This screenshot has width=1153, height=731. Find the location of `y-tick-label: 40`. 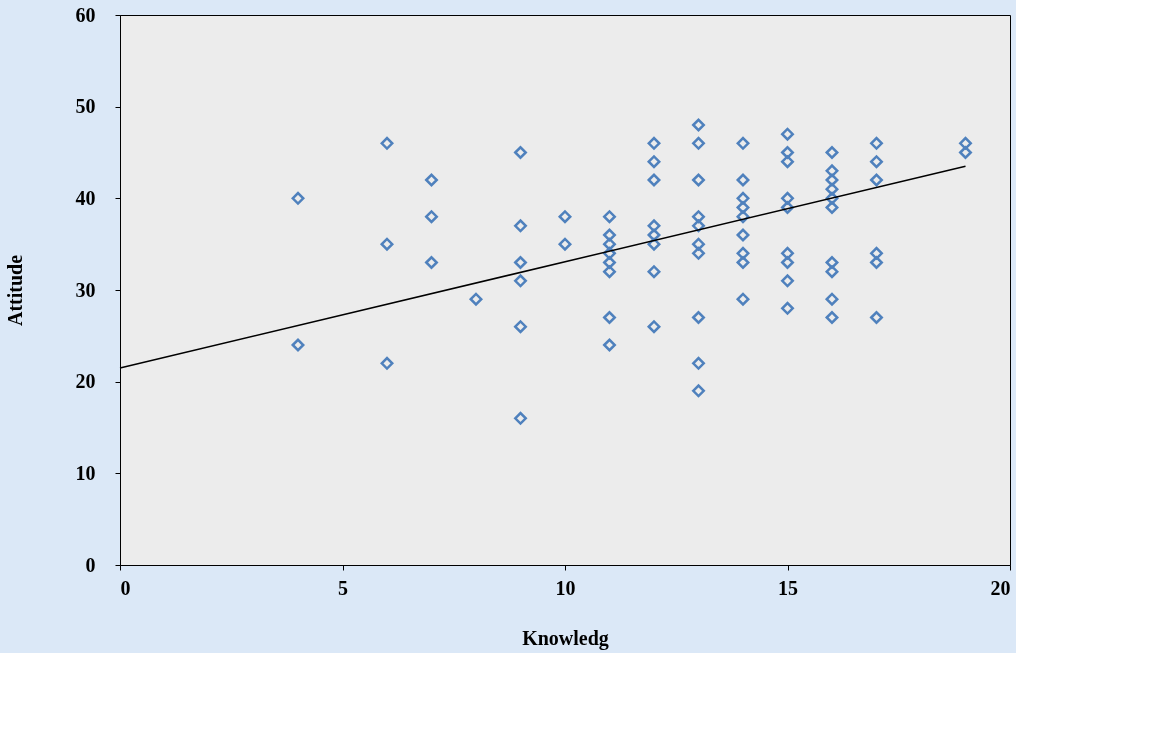

y-tick-label: 40 is located at coordinates (85, 197).